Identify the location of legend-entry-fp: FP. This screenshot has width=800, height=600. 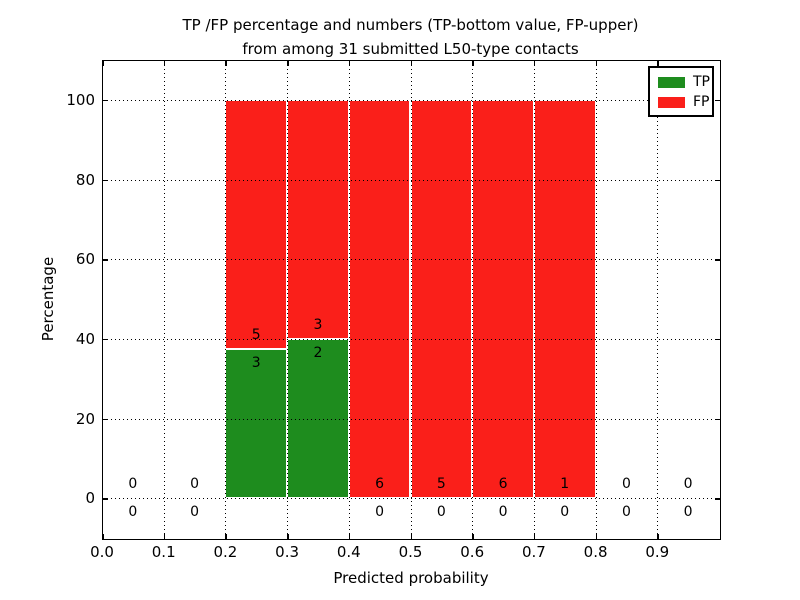
(681, 102).